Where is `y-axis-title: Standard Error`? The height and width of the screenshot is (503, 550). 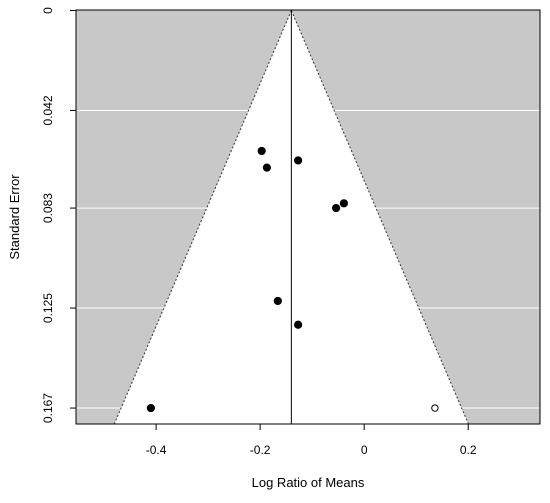
y-axis-title: Standard Error is located at coordinates (14, 217).